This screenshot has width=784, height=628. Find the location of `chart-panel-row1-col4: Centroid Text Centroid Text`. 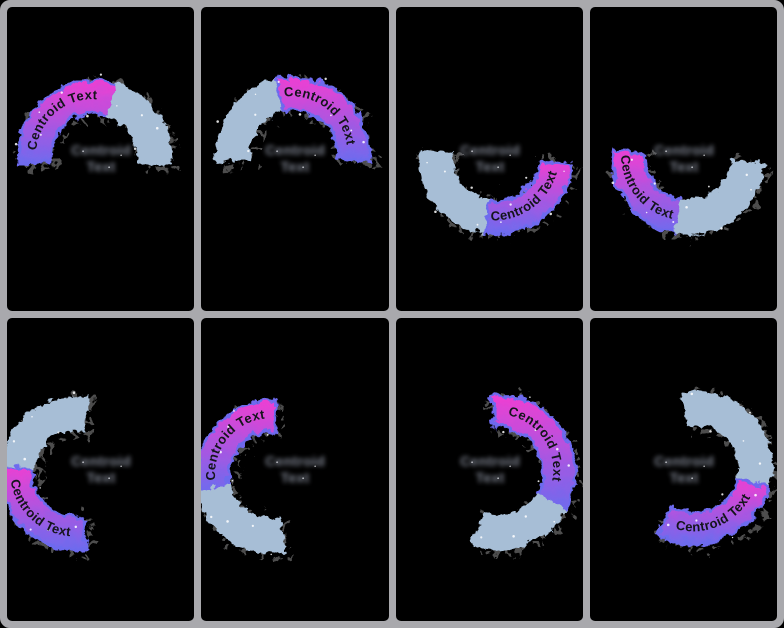

chart-panel-row1-col4: Centroid Text Centroid Text is located at coordinates (683, 159).